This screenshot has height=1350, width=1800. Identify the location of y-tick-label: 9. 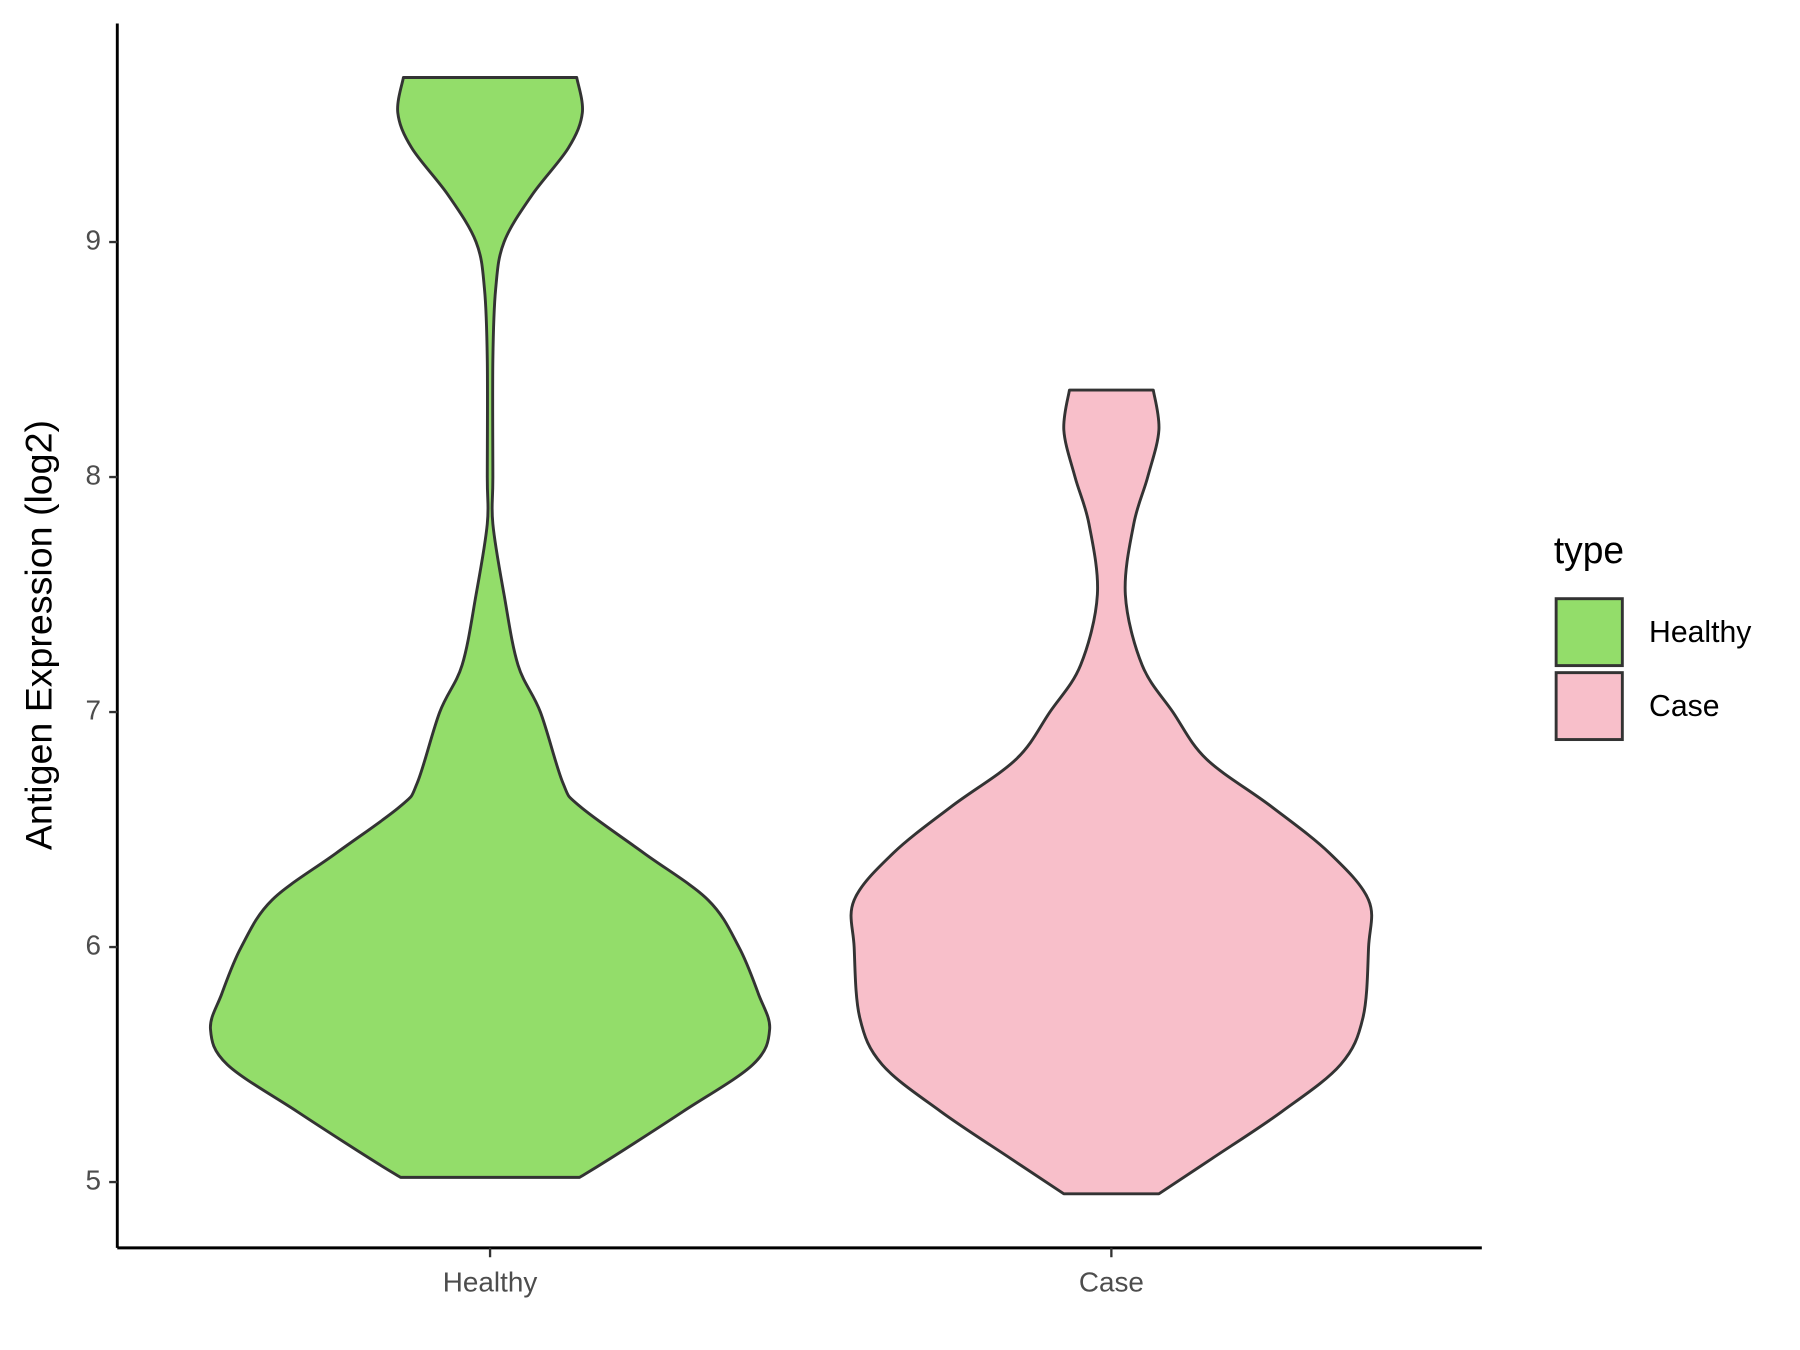
(94, 239).